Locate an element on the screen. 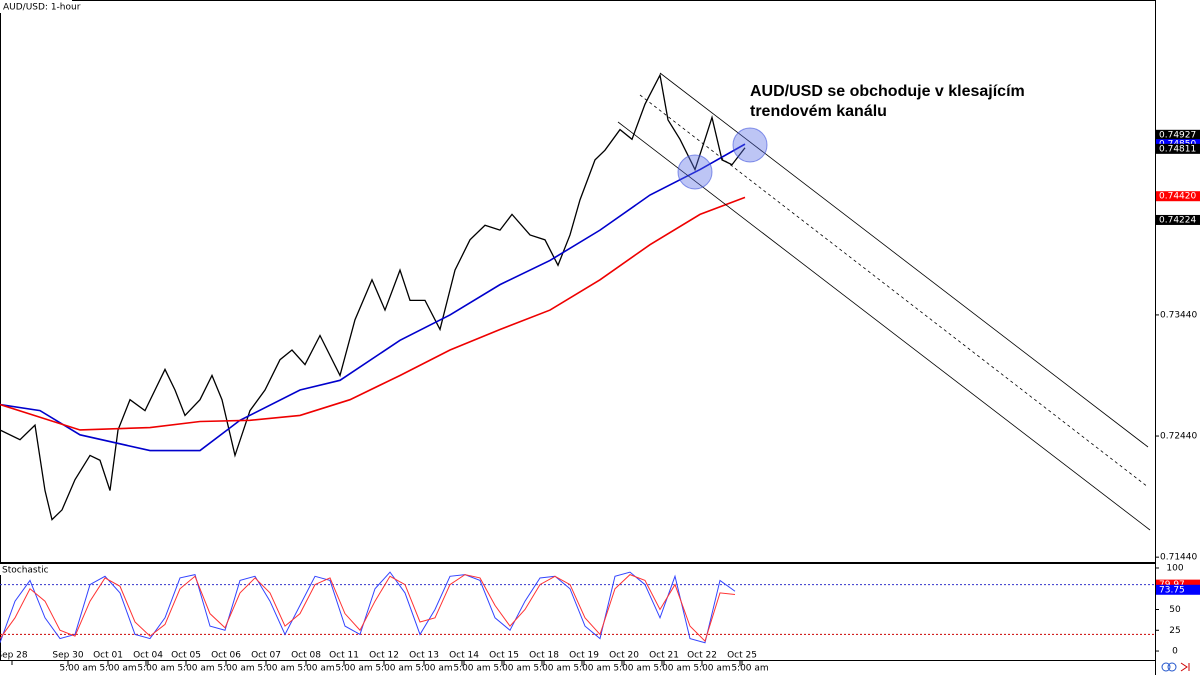 This screenshot has height=675, width=1200. stoch-pane-border is located at coordinates (578, 612).